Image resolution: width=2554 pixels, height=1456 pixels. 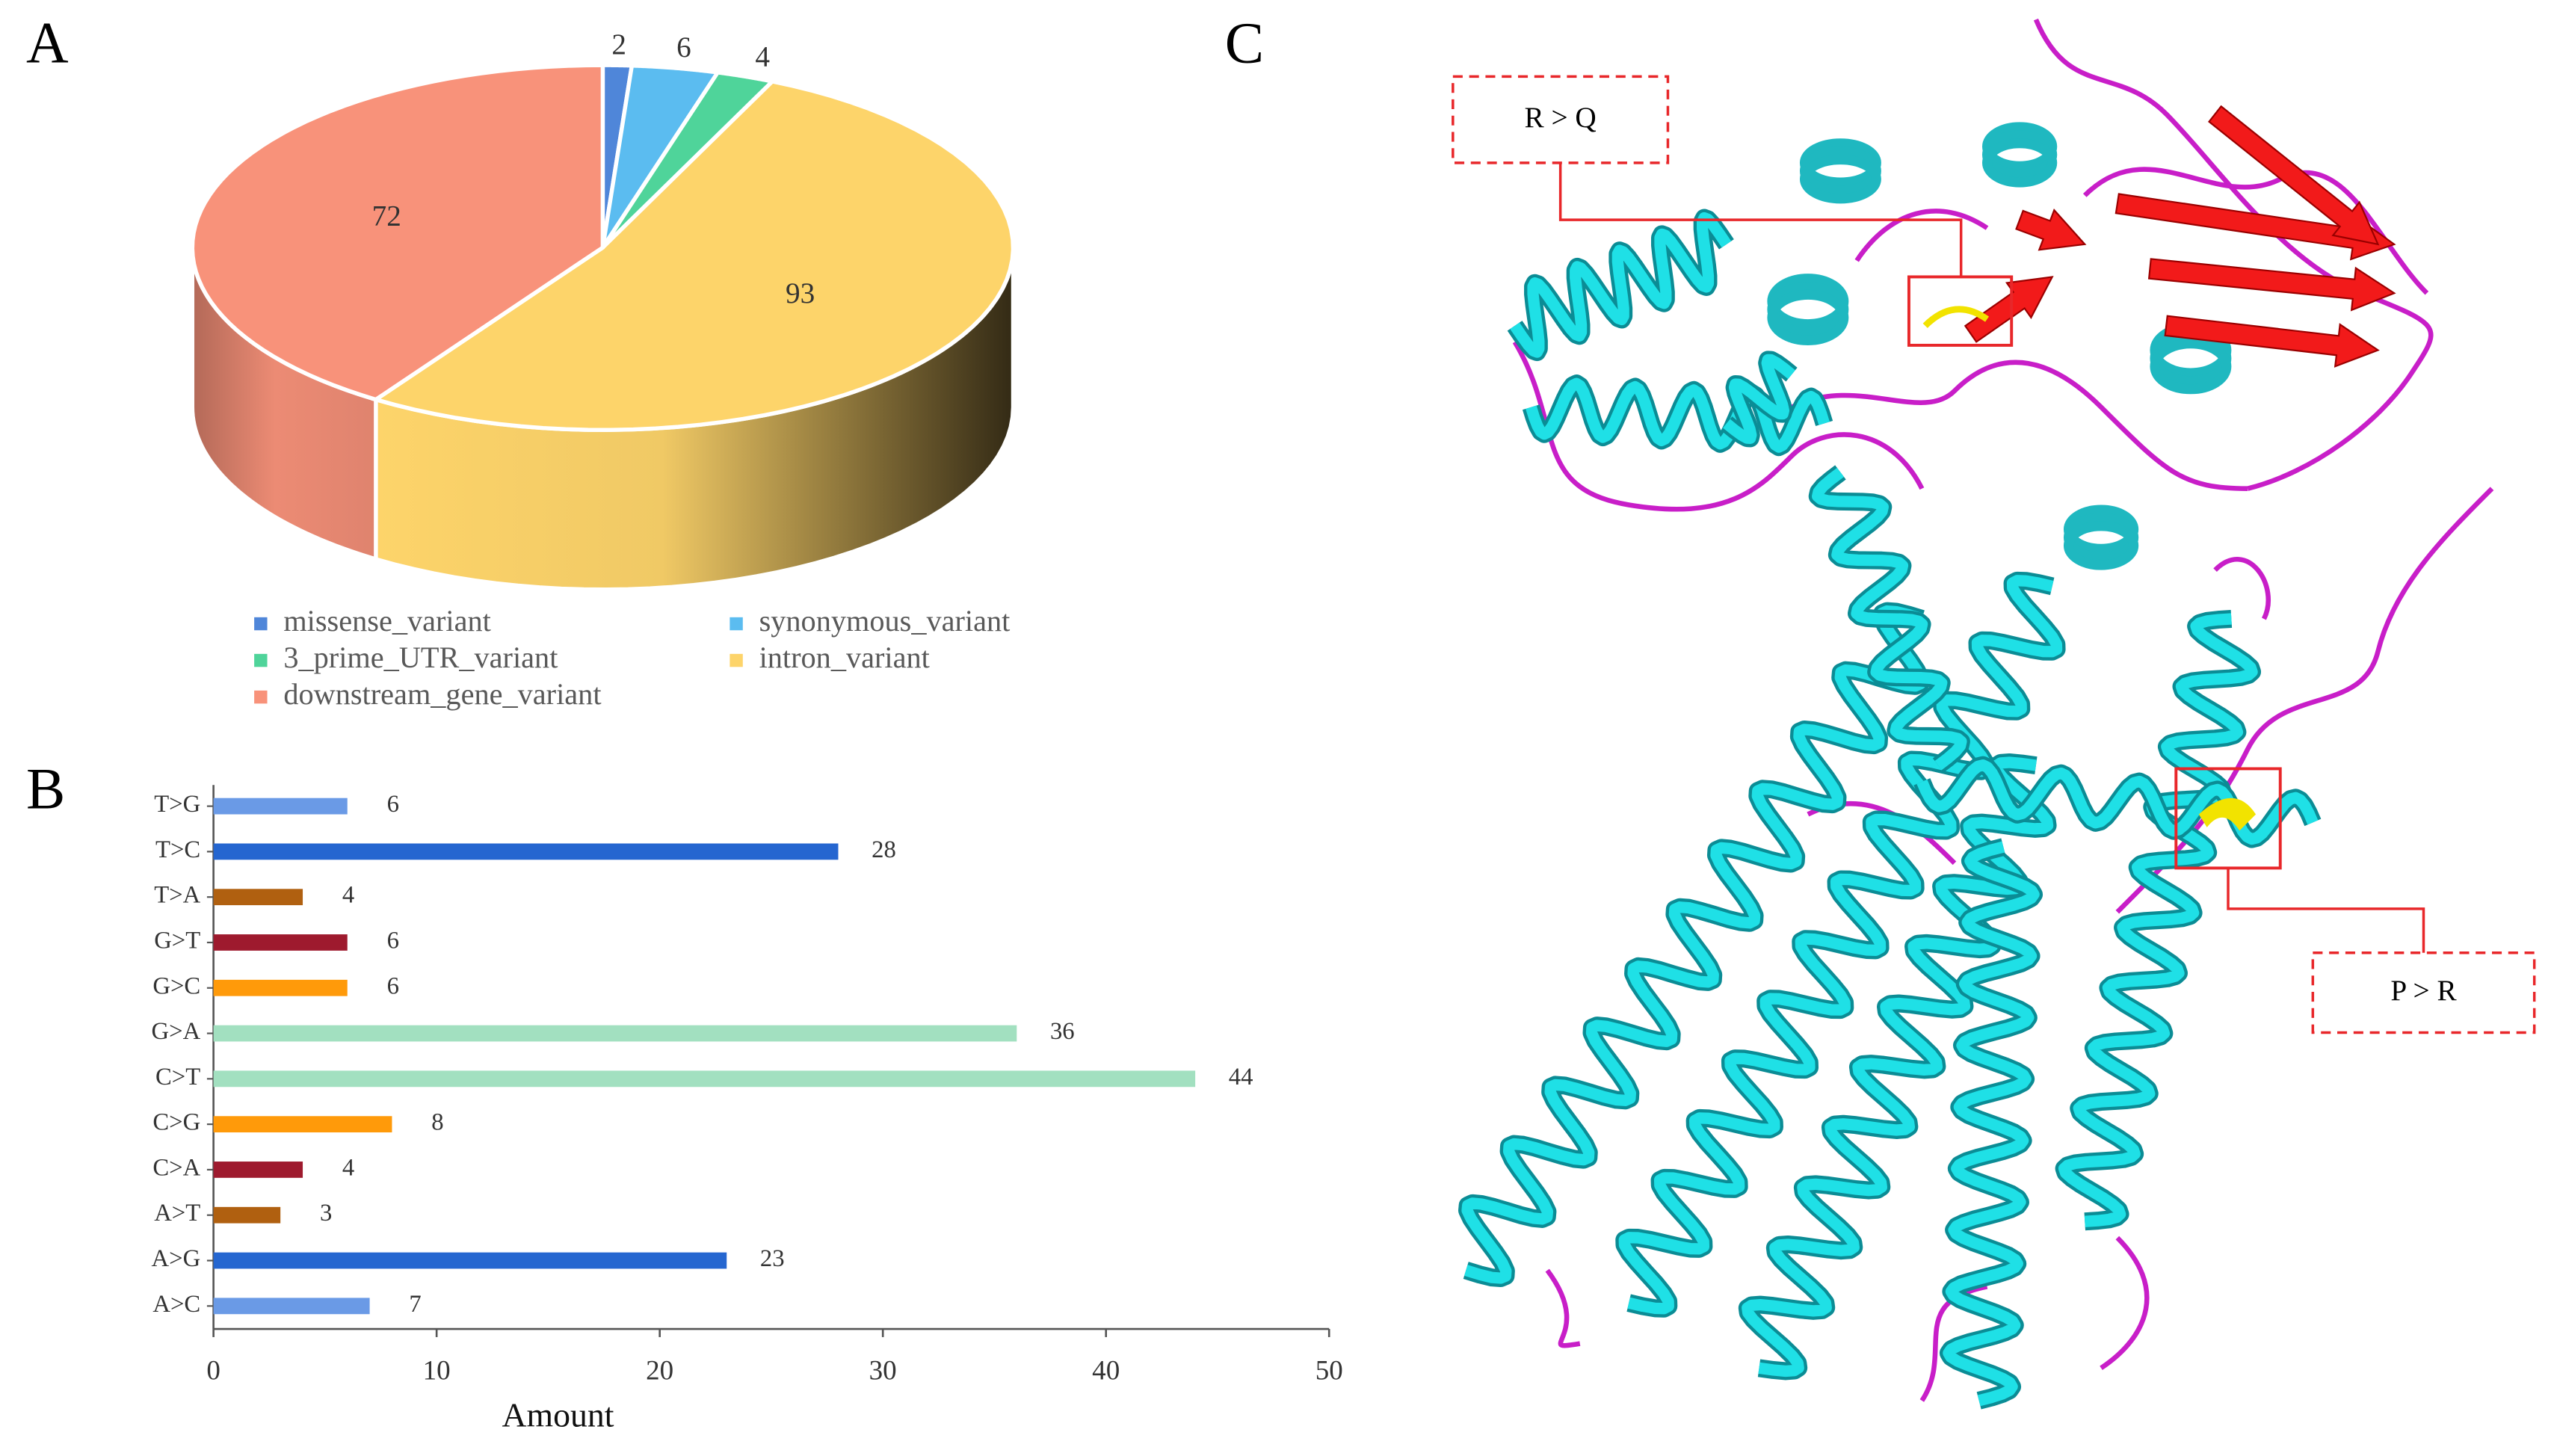 What do you see at coordinates (442, 694) in the screenshot?
I see `legend-label: downstream_gene_variant` at bounding box center [442, 694].